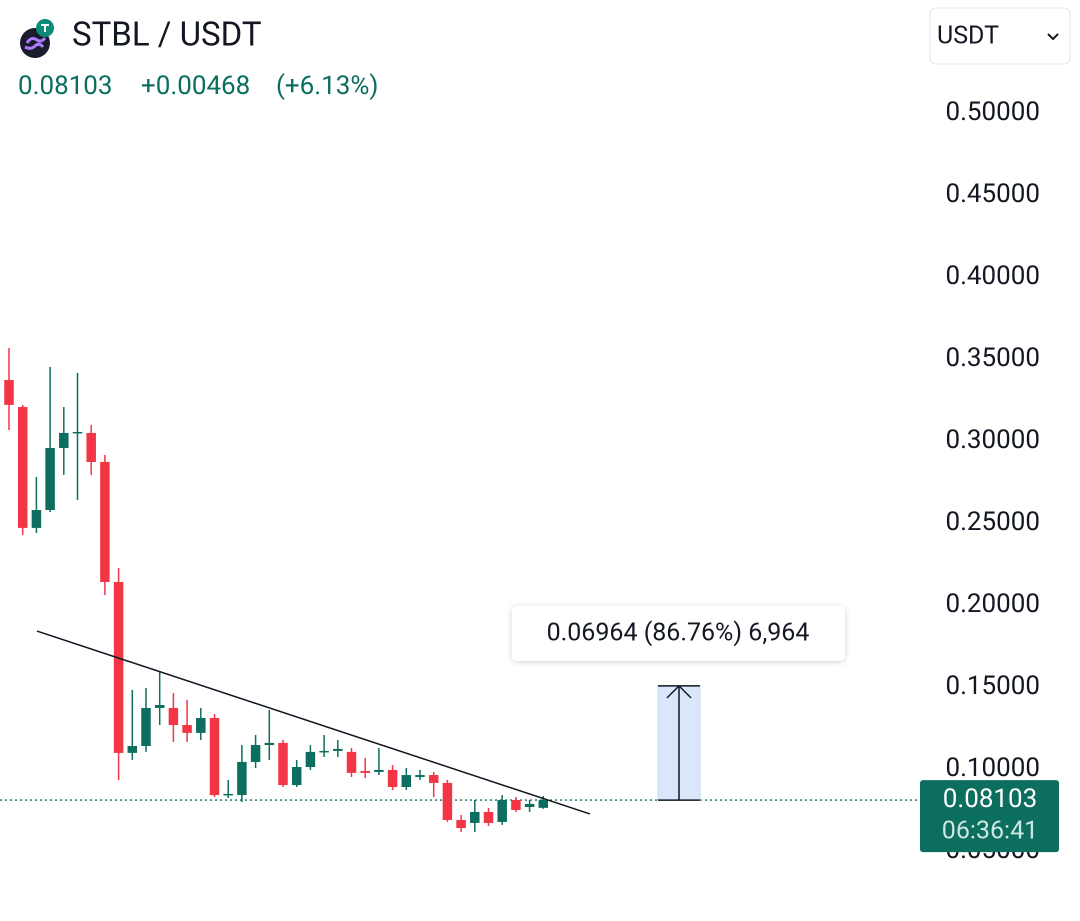 Image resolution: width=1080 pixels, height=921 pixels. Describe the element at coordinates (1053, 37) in the screenshot. I see `dropdown-caret` at that location.